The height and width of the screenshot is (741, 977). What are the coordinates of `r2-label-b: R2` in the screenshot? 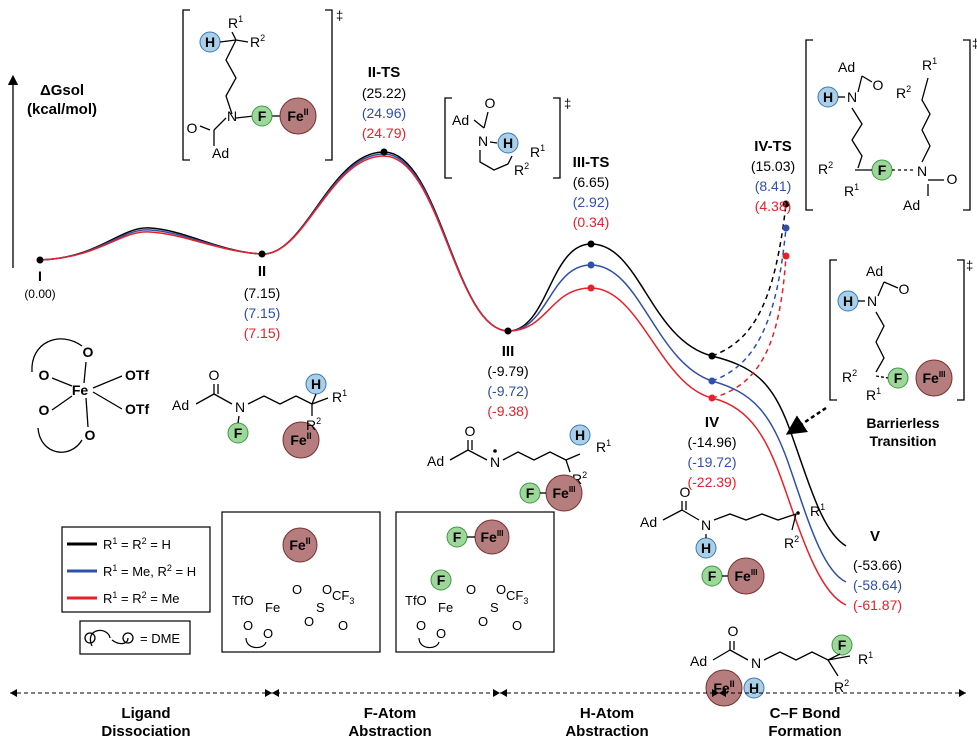 It's located at (825, 168).